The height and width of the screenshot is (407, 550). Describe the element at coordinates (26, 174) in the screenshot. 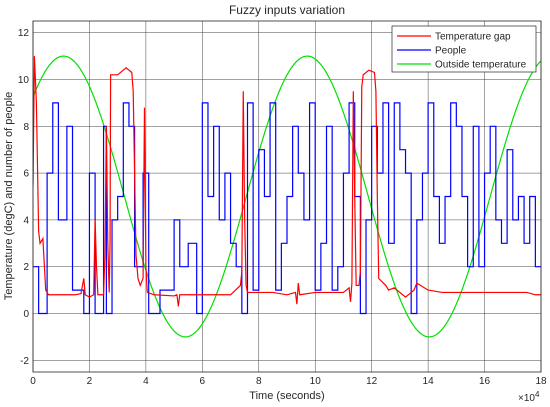

I see `y-tick-label: 6` at that location.